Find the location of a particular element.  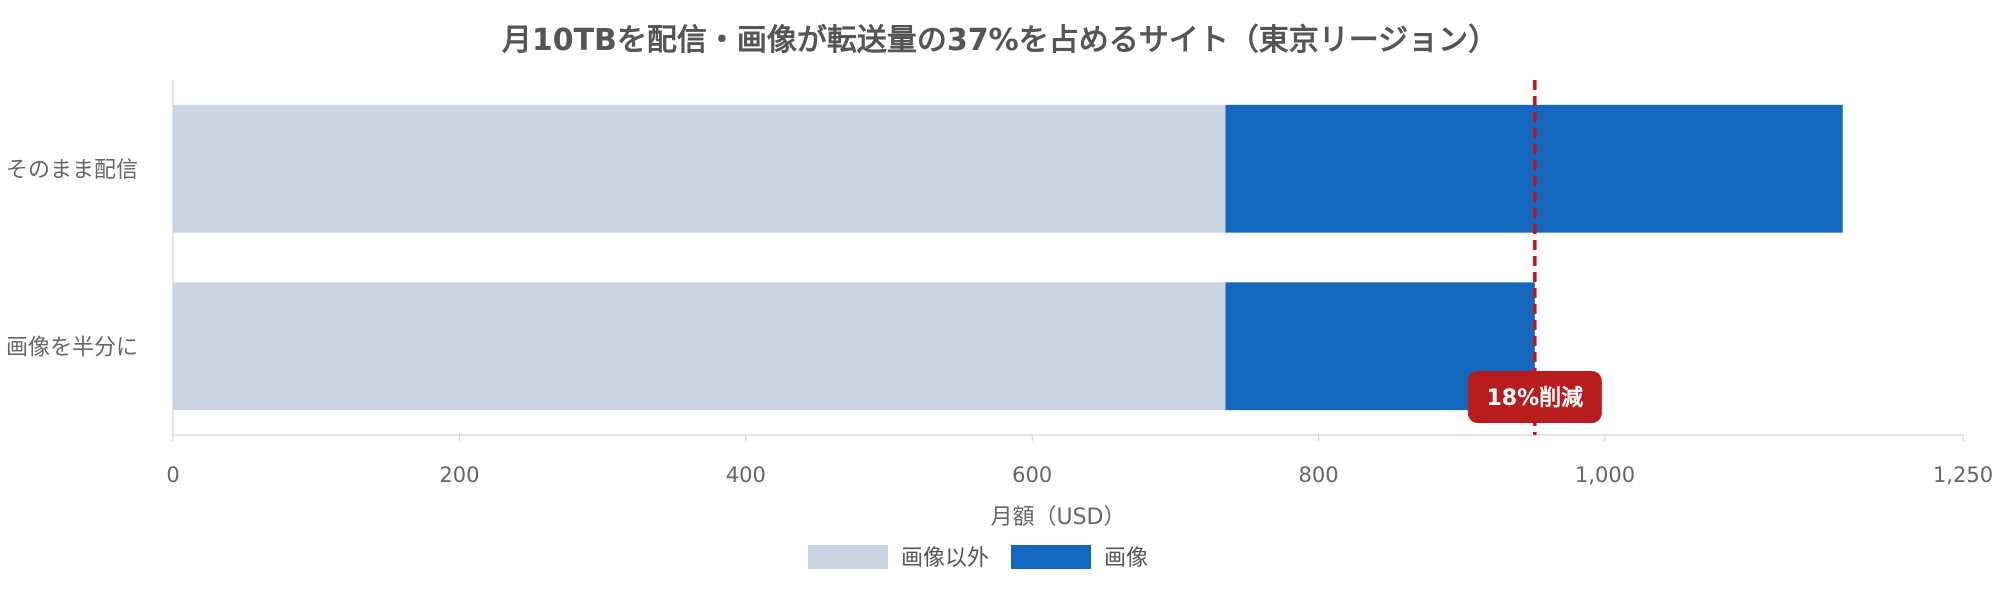

chart-title: 月10TBを配信・画像が転送量の37%を占めるサイト（東京リージョン） is located at coordinates (1000, 40).